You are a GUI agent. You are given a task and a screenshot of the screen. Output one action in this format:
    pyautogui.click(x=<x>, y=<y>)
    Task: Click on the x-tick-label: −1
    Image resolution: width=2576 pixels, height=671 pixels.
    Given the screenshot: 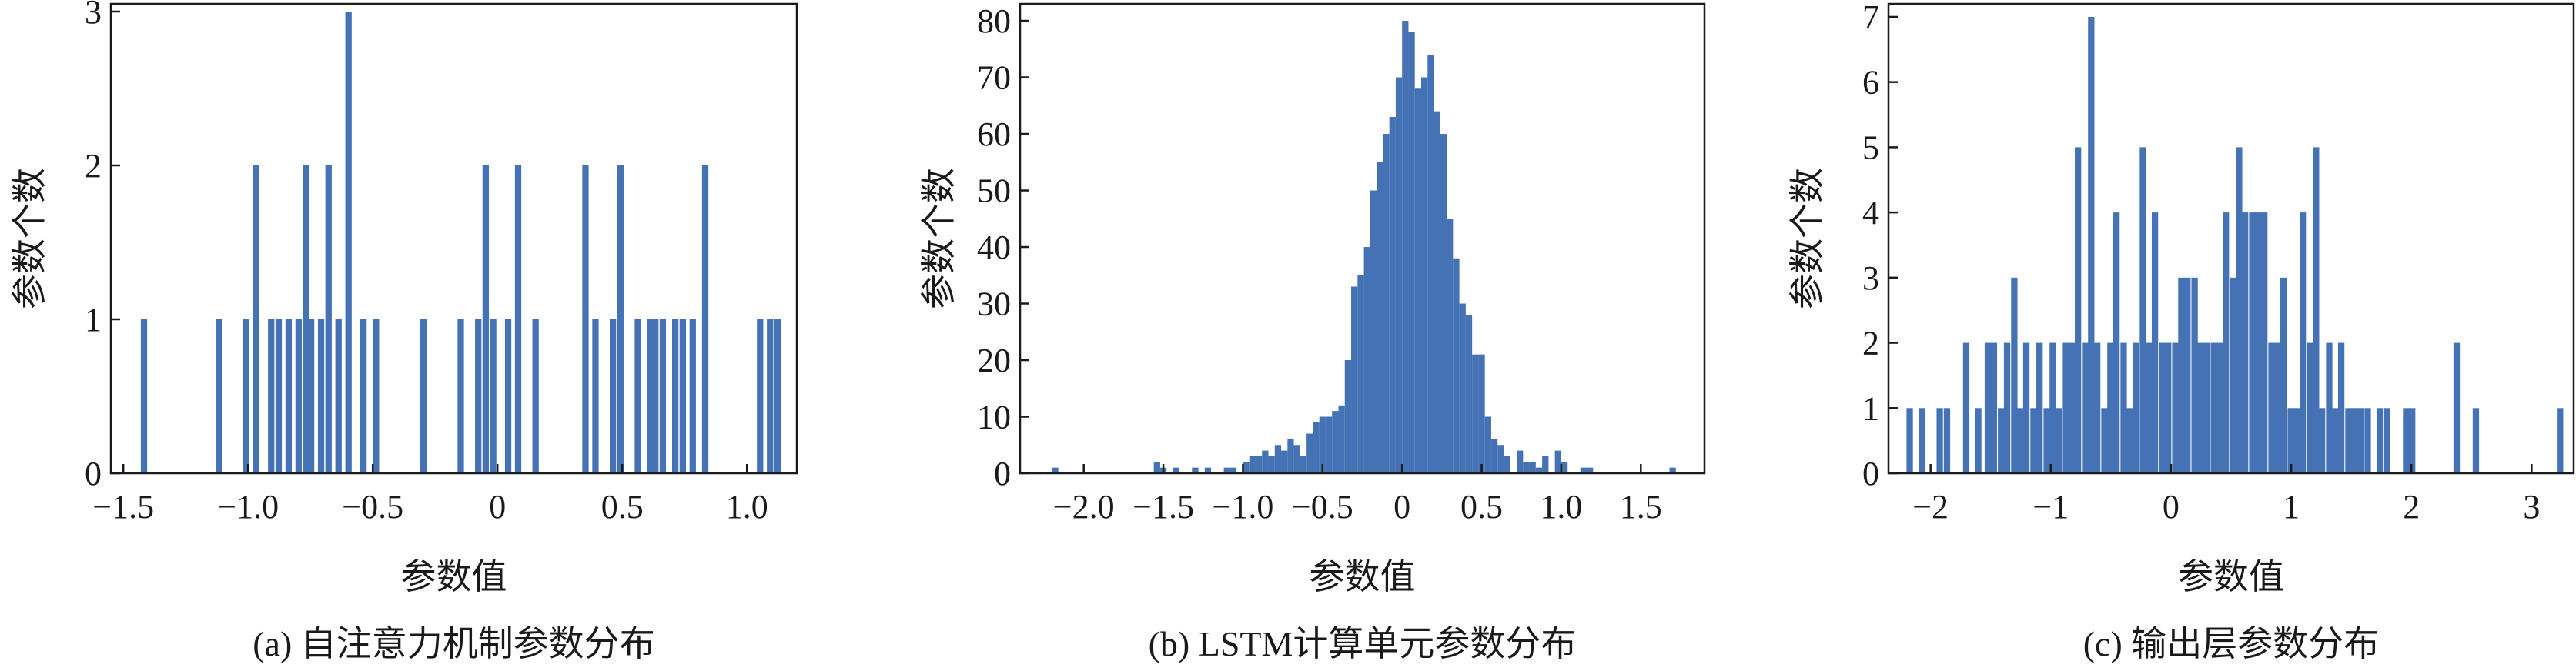 What is the action you would take?
    pyautogui.click(x=2050, y=507)
    